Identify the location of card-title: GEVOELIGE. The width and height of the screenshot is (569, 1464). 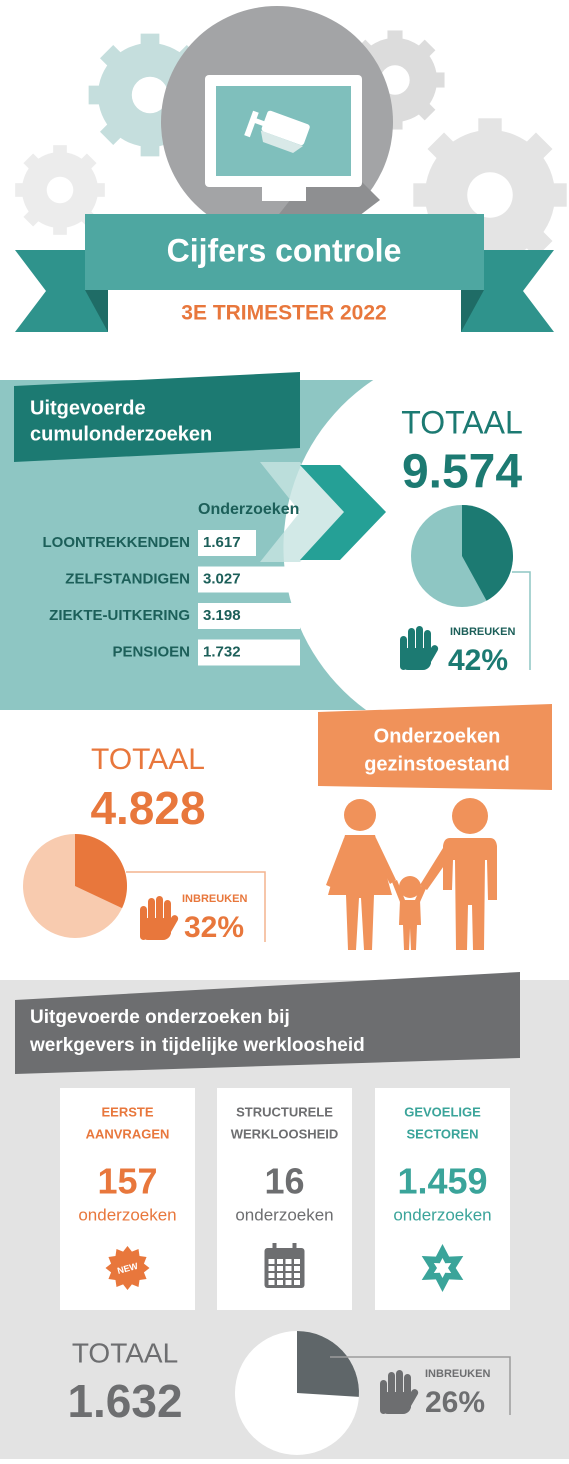
(442, 1111).